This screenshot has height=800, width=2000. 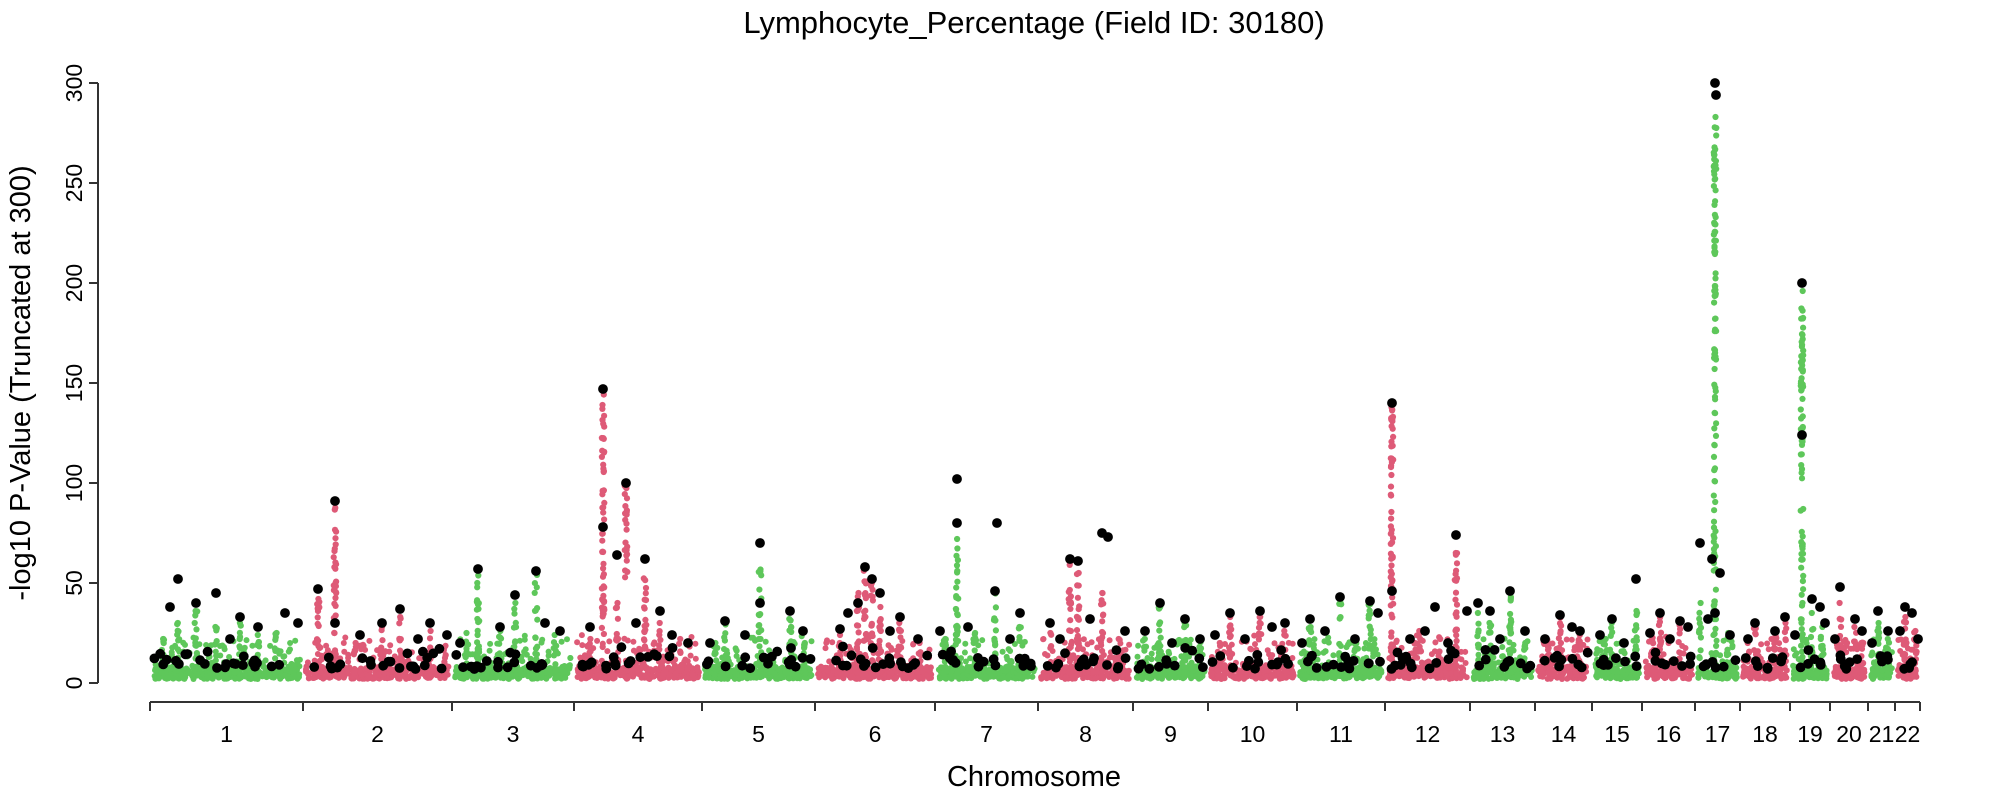 I want to click on x-tick-label-chr5: 5, so click(x=758, y=734).